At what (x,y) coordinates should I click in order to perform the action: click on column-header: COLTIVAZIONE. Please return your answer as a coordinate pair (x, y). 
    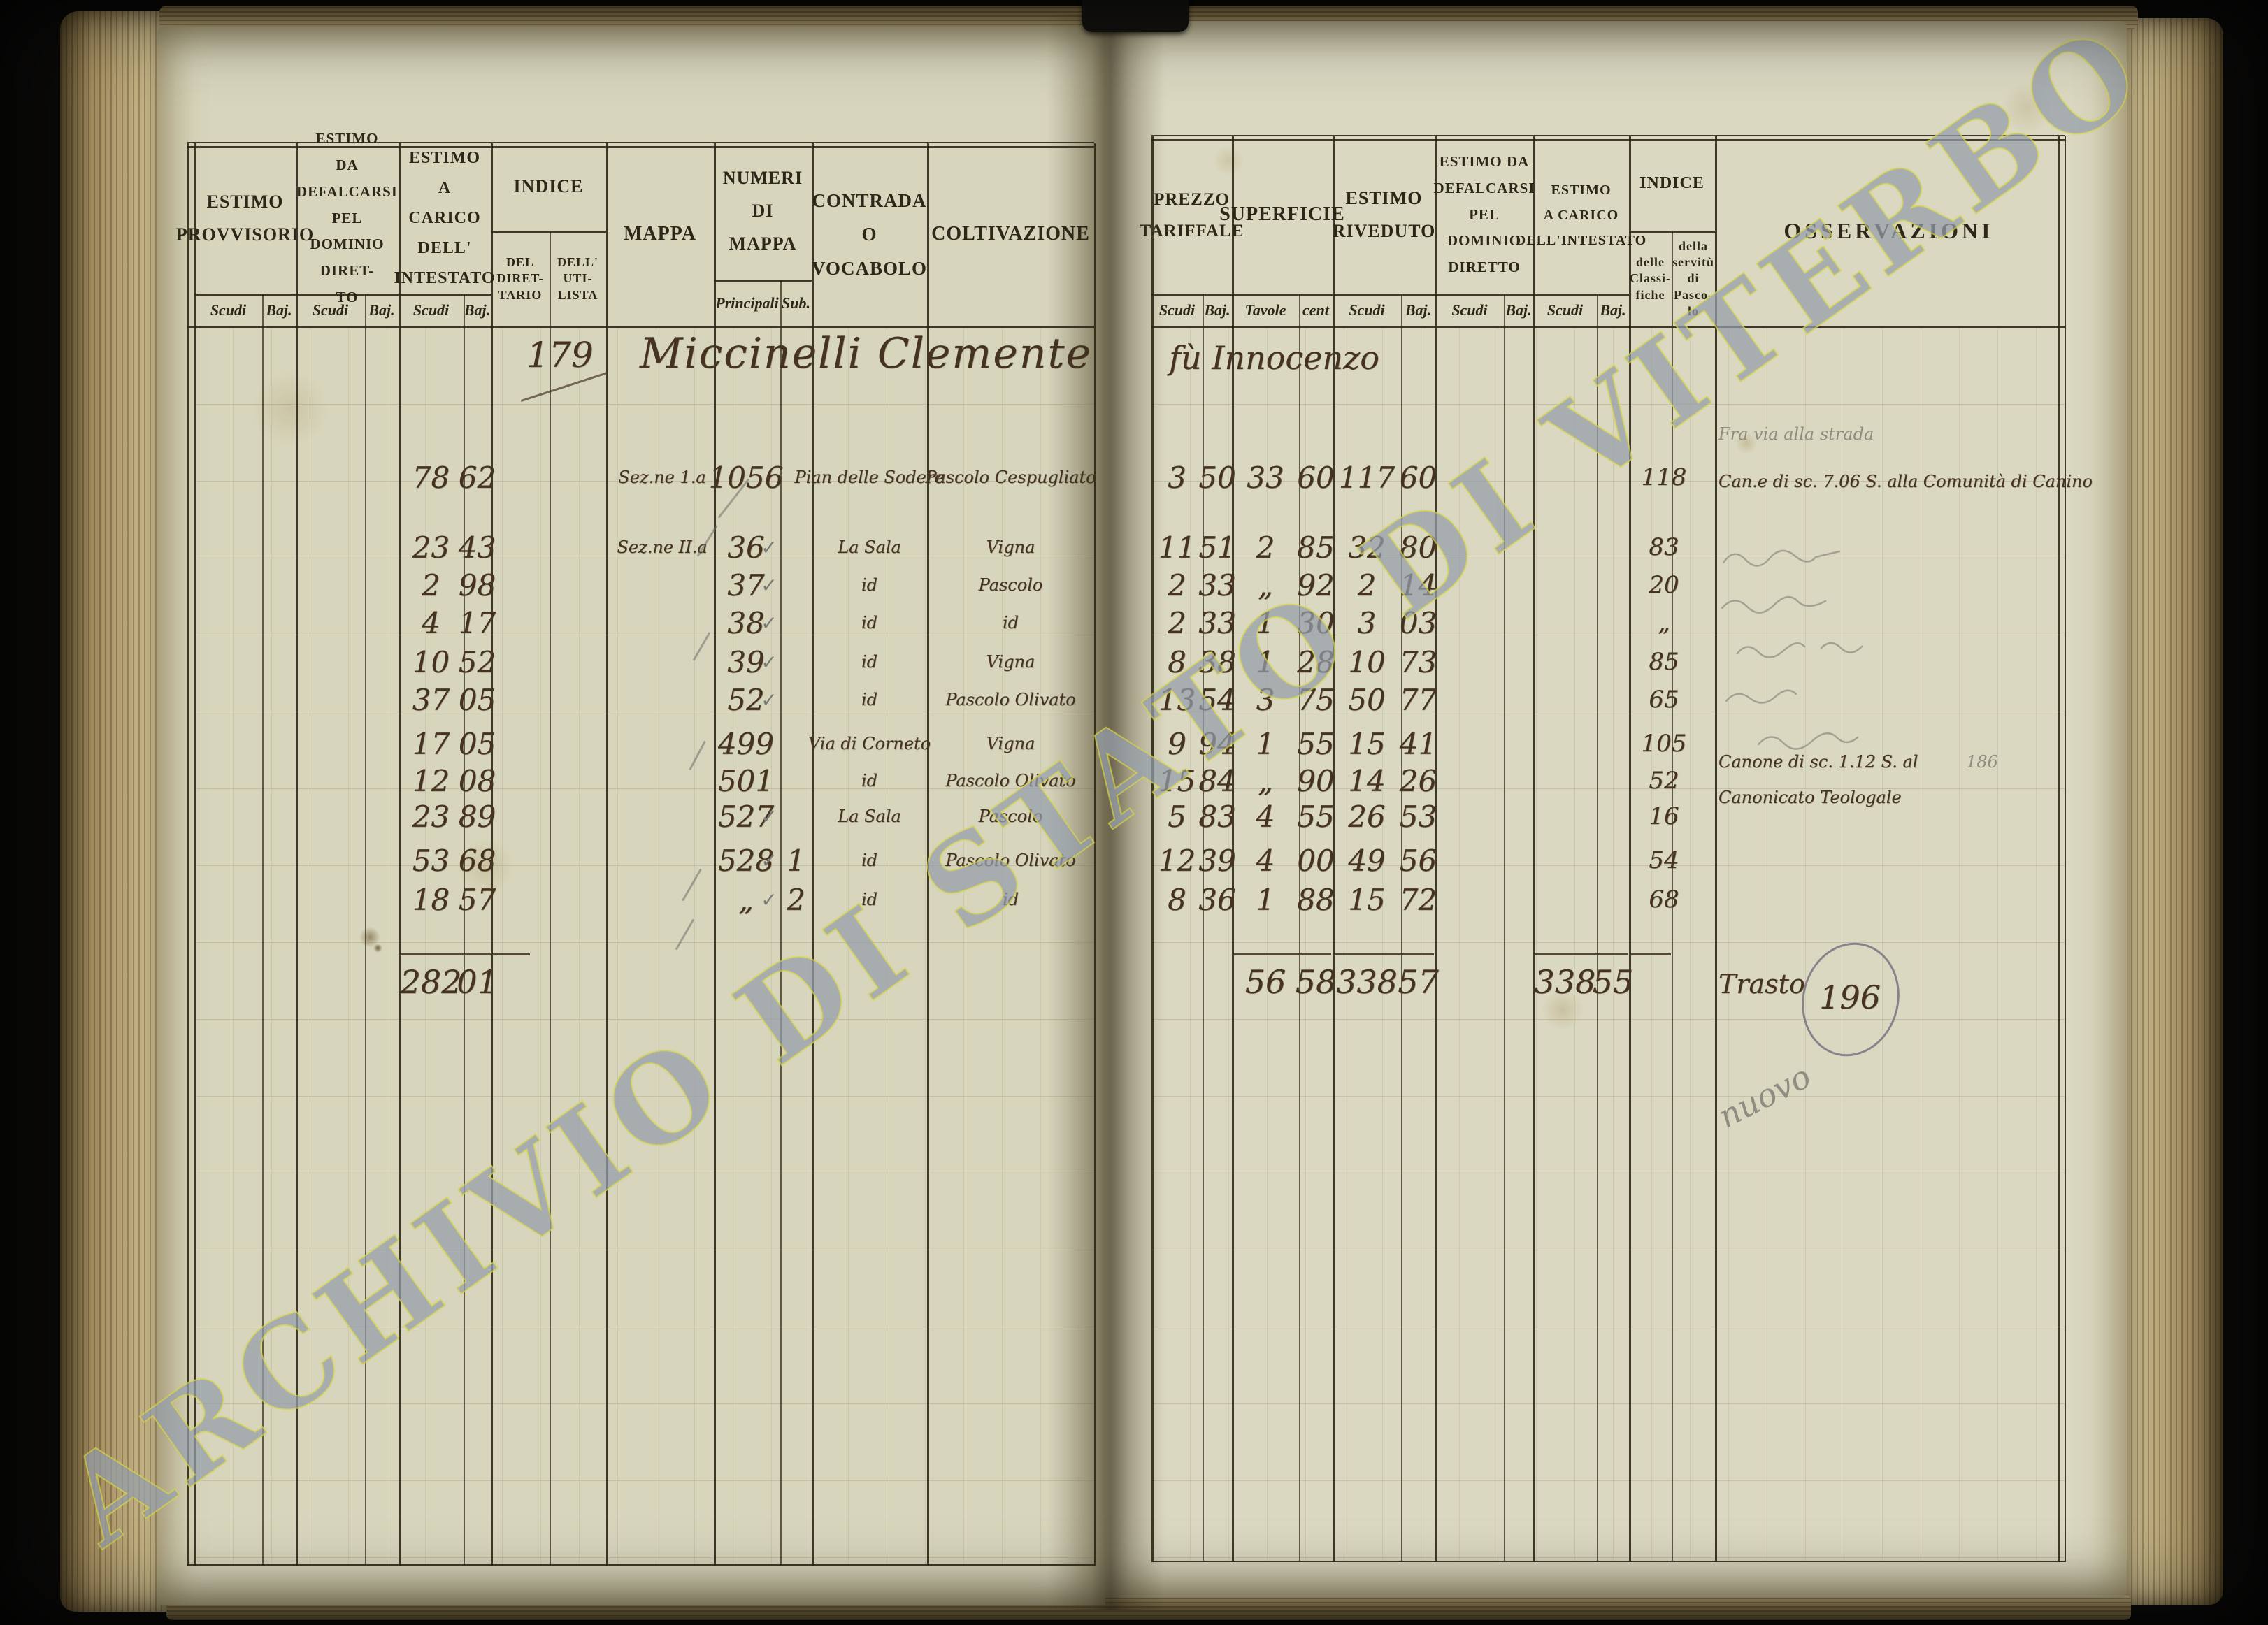
    Looking at the image, I should click on (1010, 234).